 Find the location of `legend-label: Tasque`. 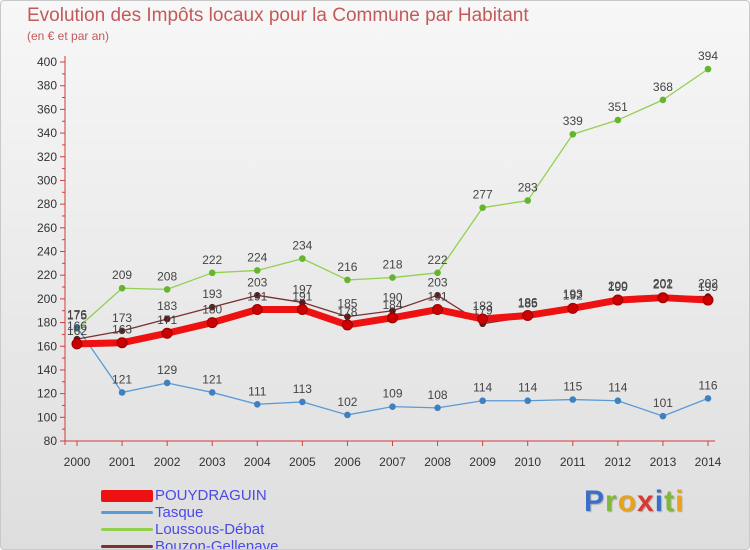

legend-label: Tasque is located at coordinates (179, 512).